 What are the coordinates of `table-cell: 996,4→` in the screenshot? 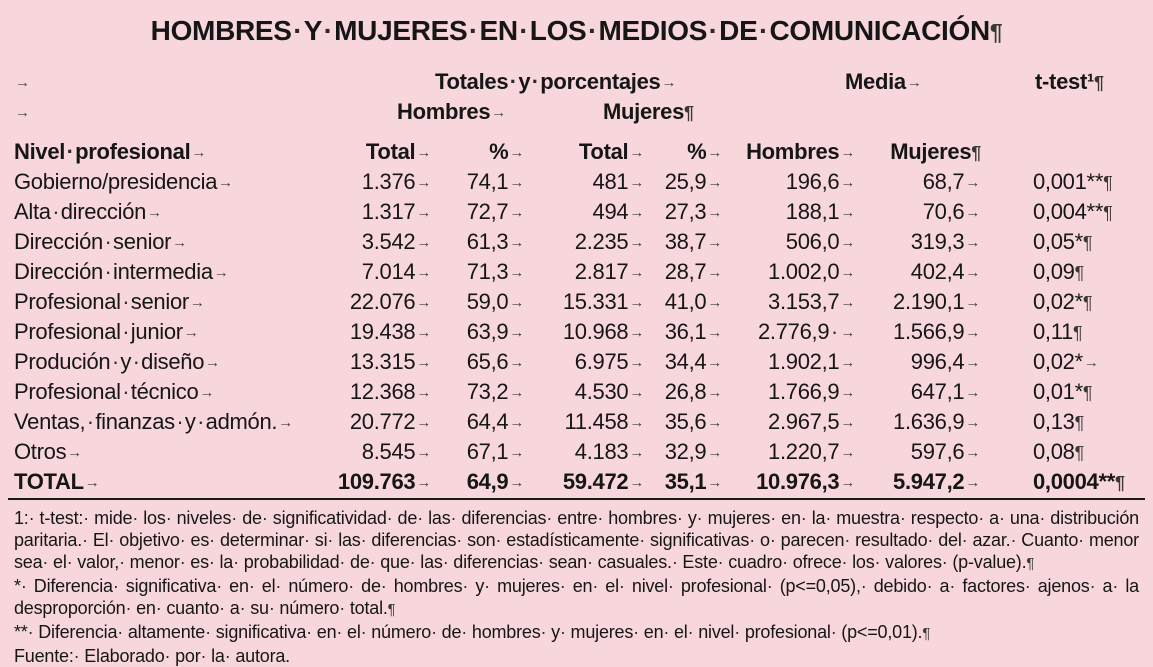 It's located at (945, 361).